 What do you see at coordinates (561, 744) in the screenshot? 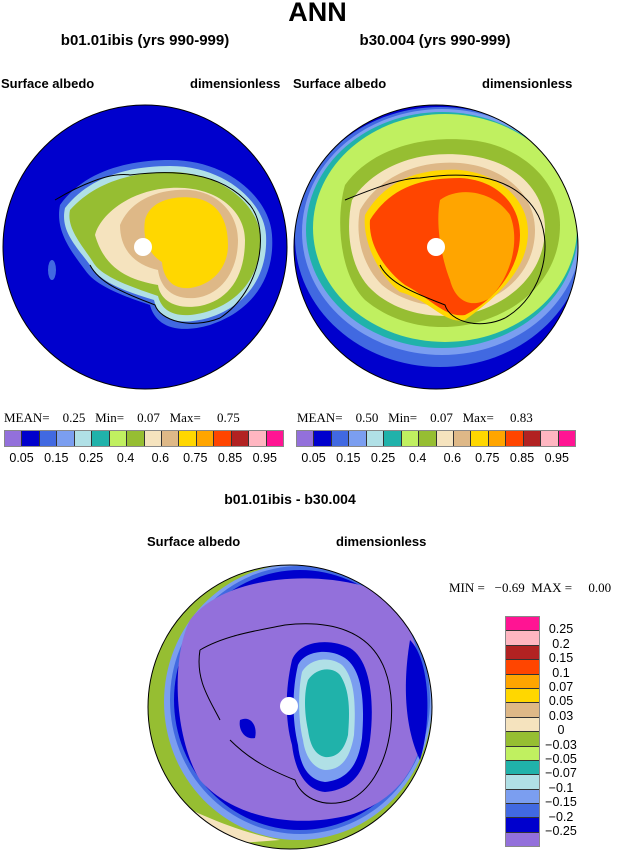
I see `colorbar-tick-label: −0.03` at bounding box center [561, 744].